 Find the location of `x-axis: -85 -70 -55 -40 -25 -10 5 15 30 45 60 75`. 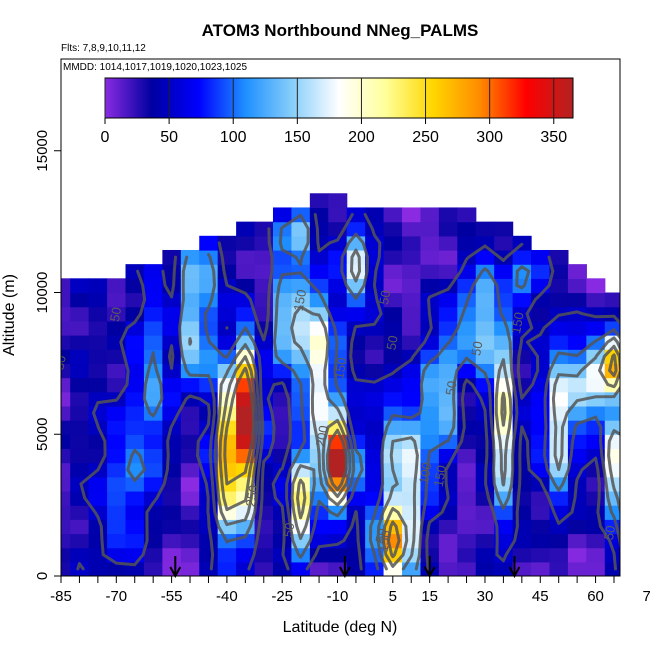

x-axis: -85 -70 -55 -40 -25 -10 5 15 30 45 60 75 is located at coordinates (350, 590).